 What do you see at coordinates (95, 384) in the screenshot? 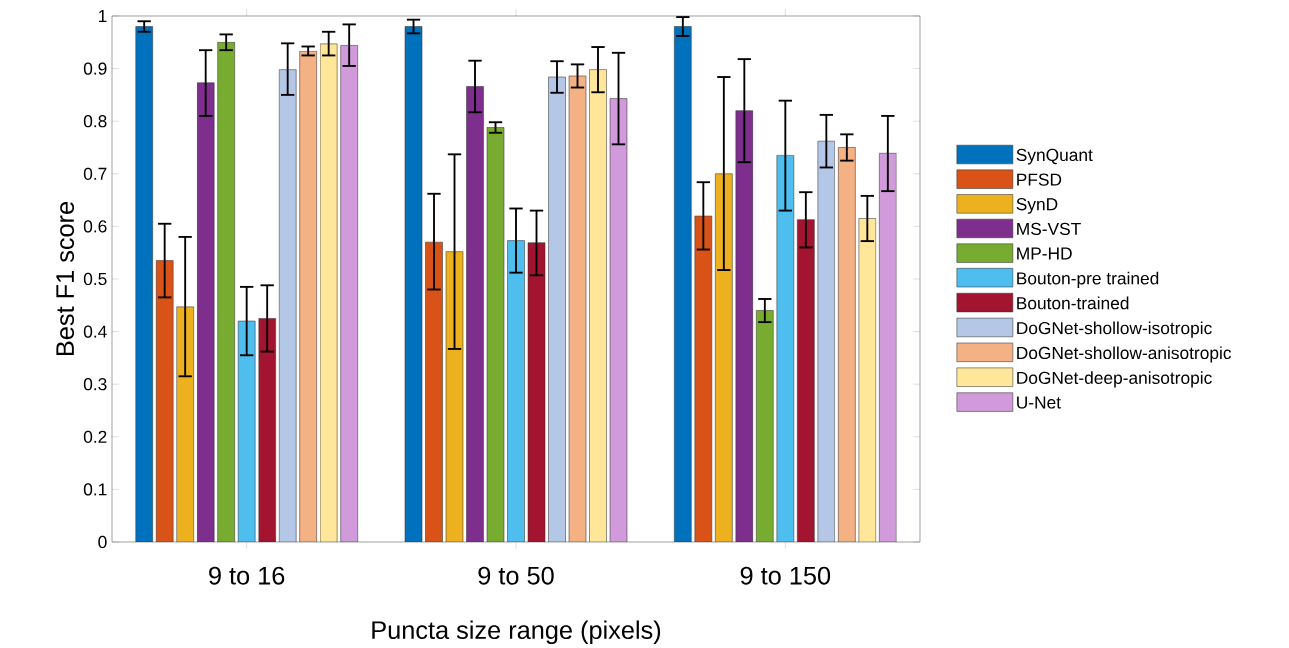
I see `y-tick-label: 0.3` at bounding box center [95, 384].